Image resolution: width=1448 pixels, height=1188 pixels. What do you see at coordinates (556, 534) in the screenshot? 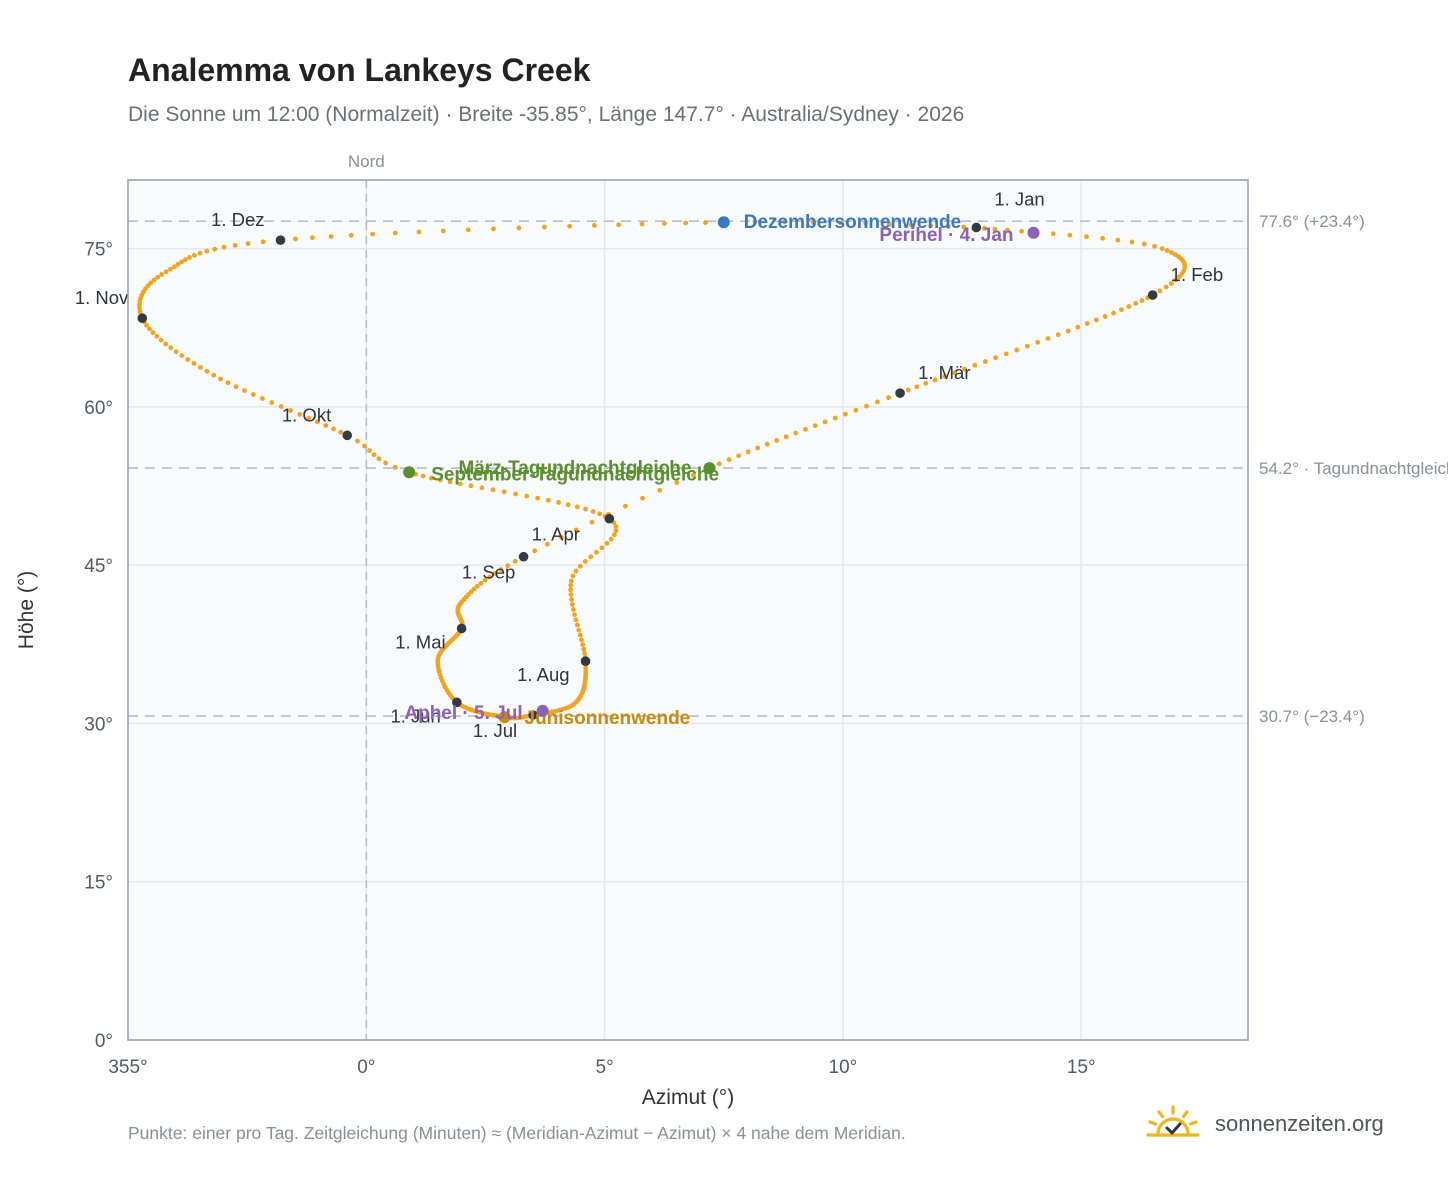
I see `month-label: 1. Apr` at bounding box center [556, 534].